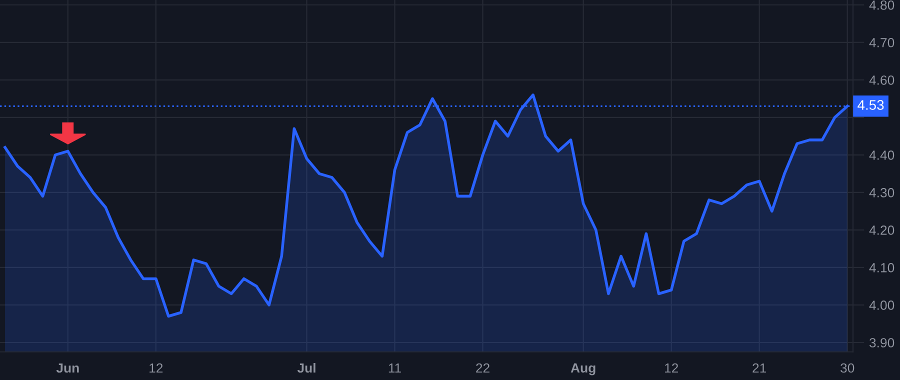  I want to click on y-tick-label: 3.90, so click(881, 343).